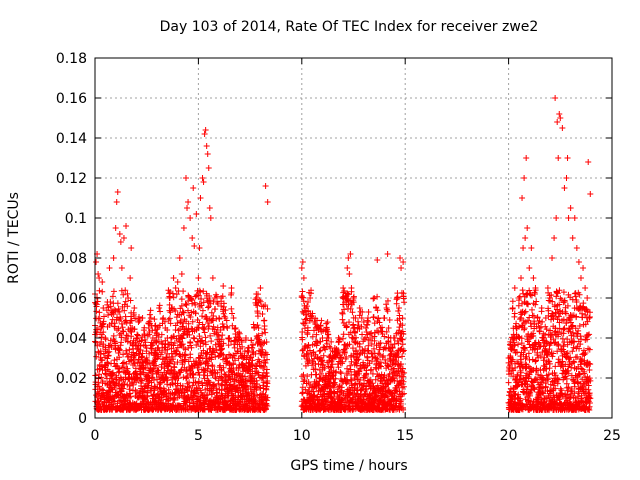 Image resolution: width=640 pixels, height=480 pixels. I want to click on x-tick-label: 15, so click(405, 436).